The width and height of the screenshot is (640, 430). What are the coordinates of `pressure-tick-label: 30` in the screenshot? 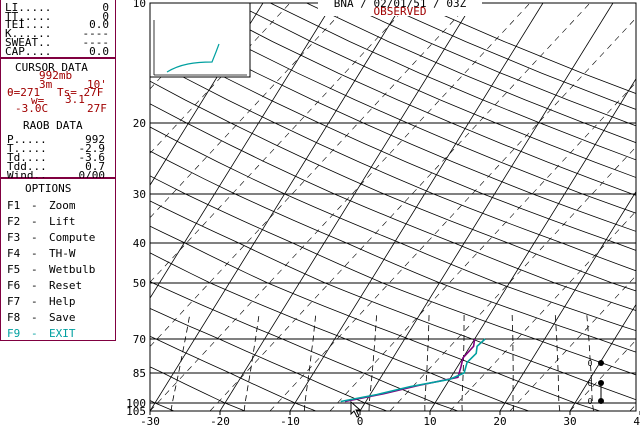 It's located at (139, 194).